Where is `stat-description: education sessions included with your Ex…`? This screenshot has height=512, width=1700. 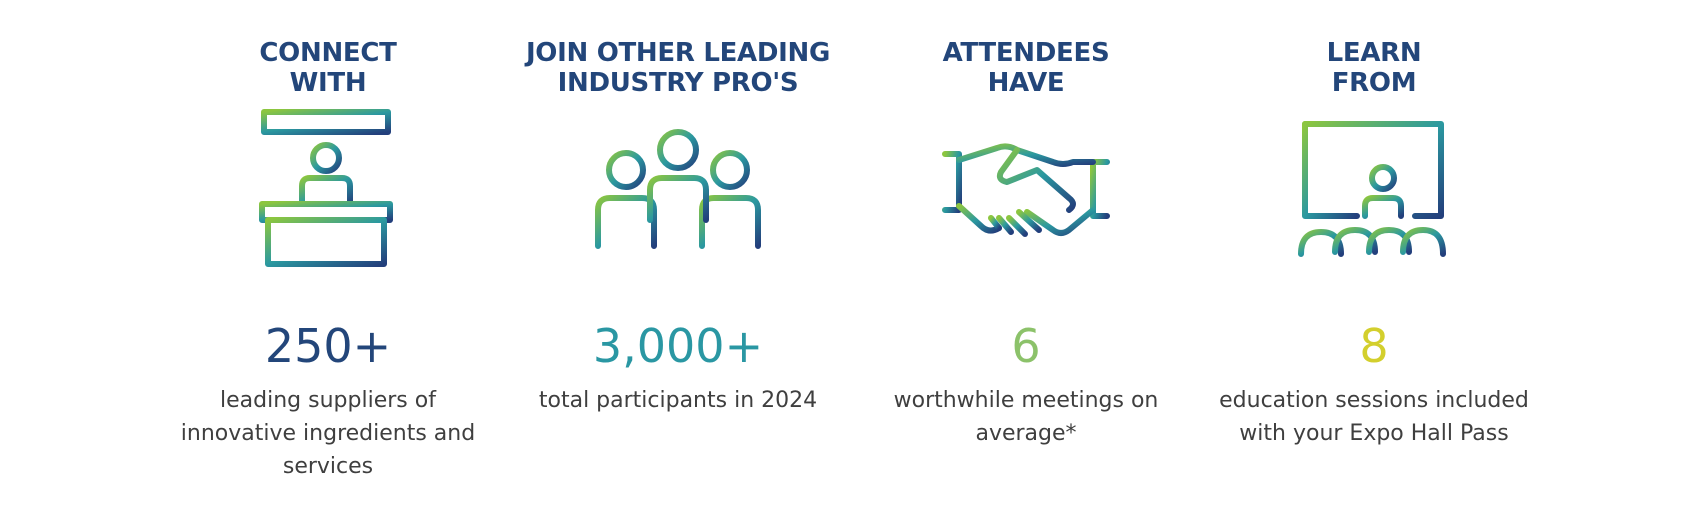
stat-description: education sessions included with your Ex… is located at coordinates (1374, 417).